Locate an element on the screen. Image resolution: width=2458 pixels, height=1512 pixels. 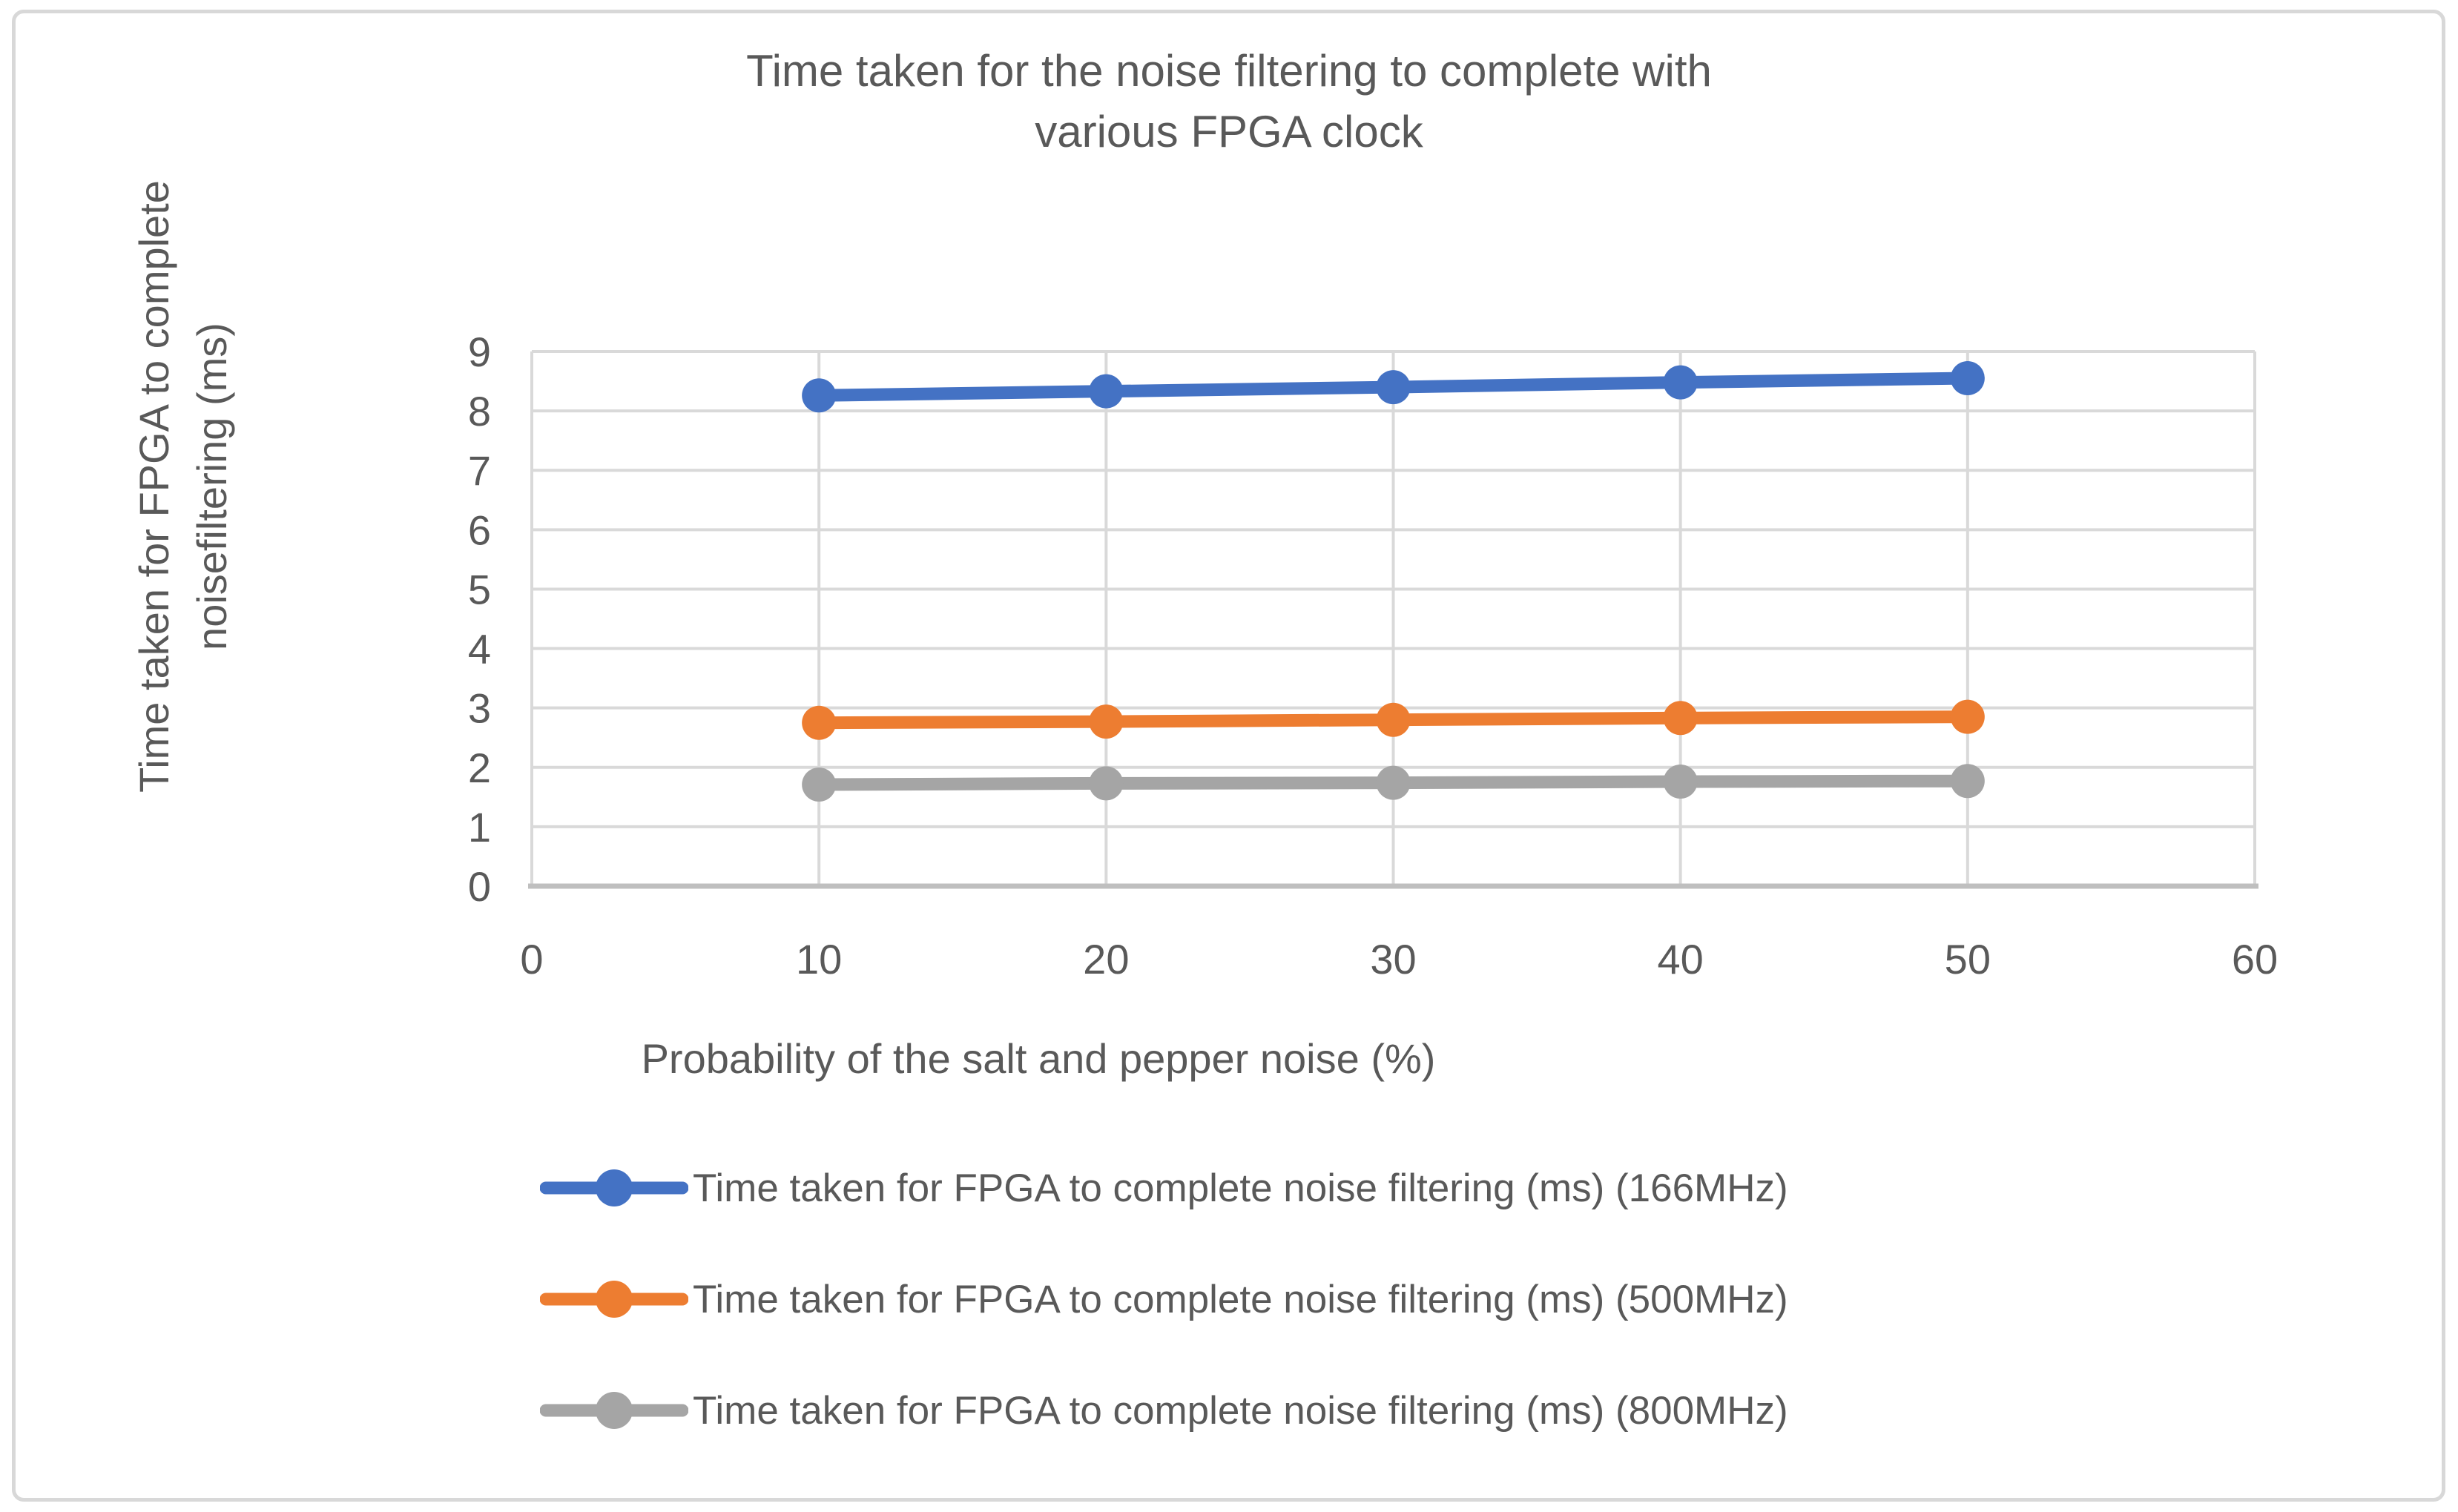
y-tick-label-9: 9 is located at coordinates (479, 352).